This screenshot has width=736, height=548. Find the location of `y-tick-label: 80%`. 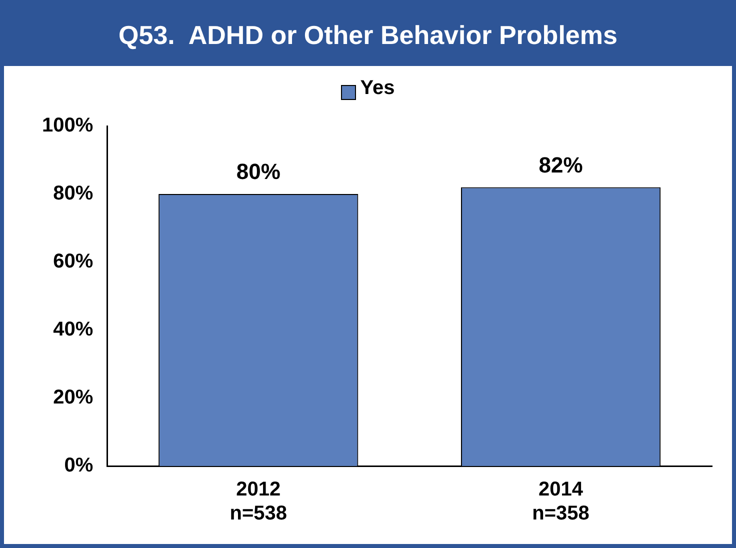

y-tick-label: 80% is located at coordinates (73, 193).